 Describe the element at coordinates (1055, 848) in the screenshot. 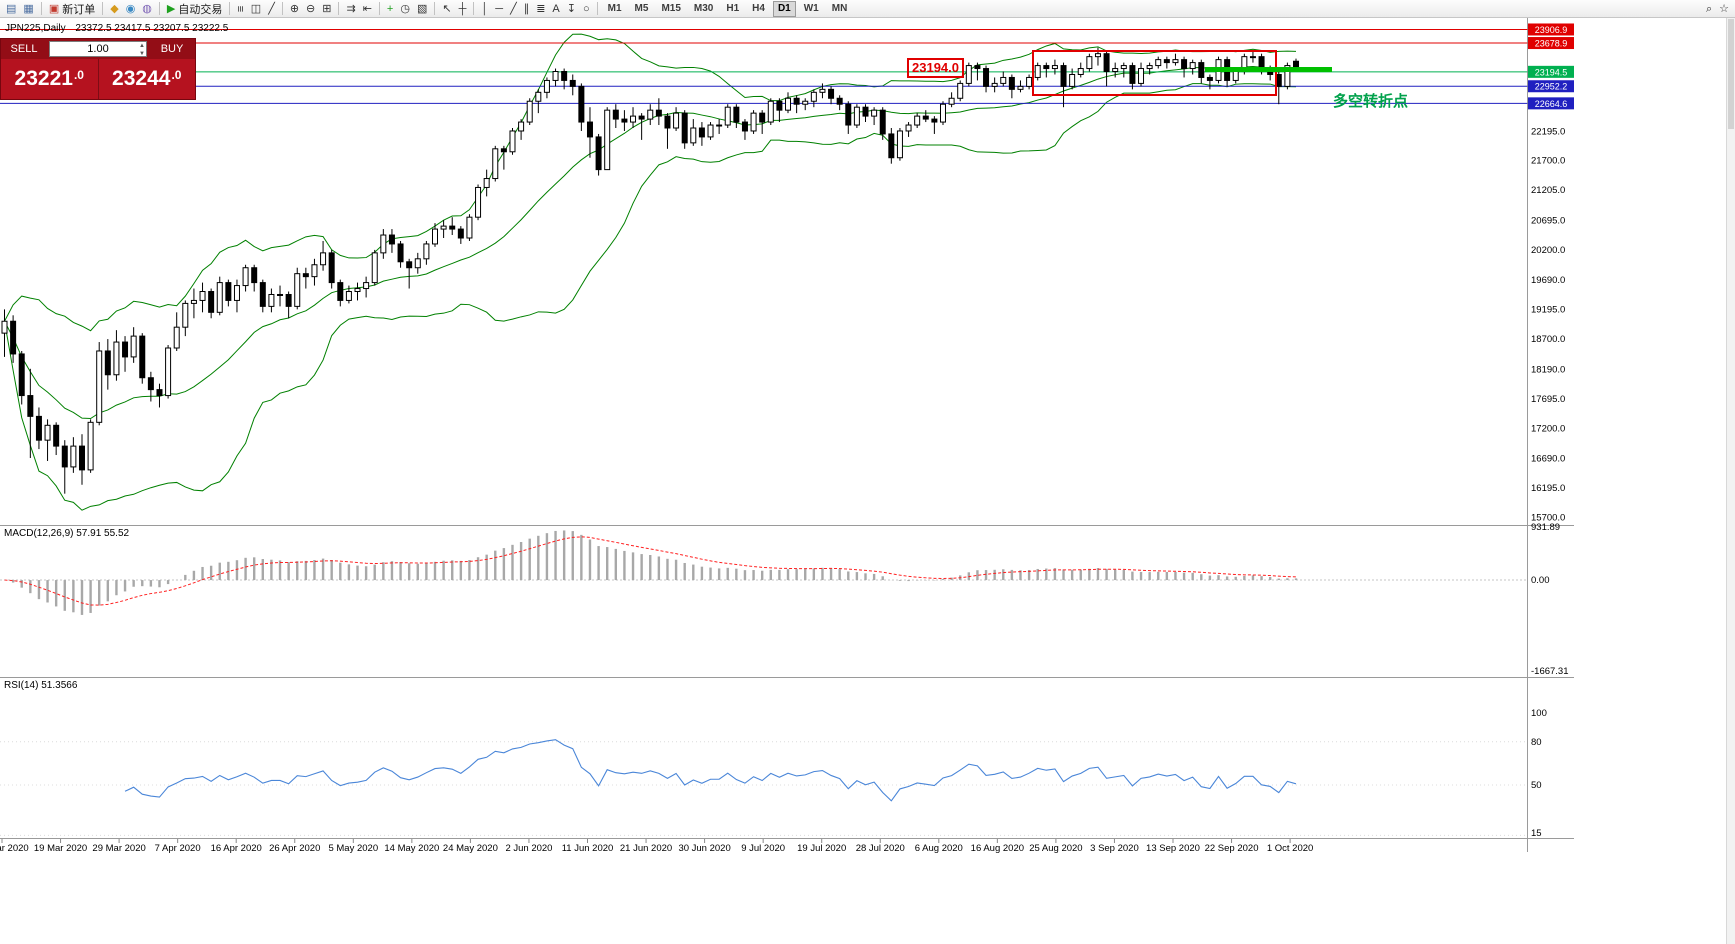

I see `date-axis-label: 25 Aug 2020` at that location.